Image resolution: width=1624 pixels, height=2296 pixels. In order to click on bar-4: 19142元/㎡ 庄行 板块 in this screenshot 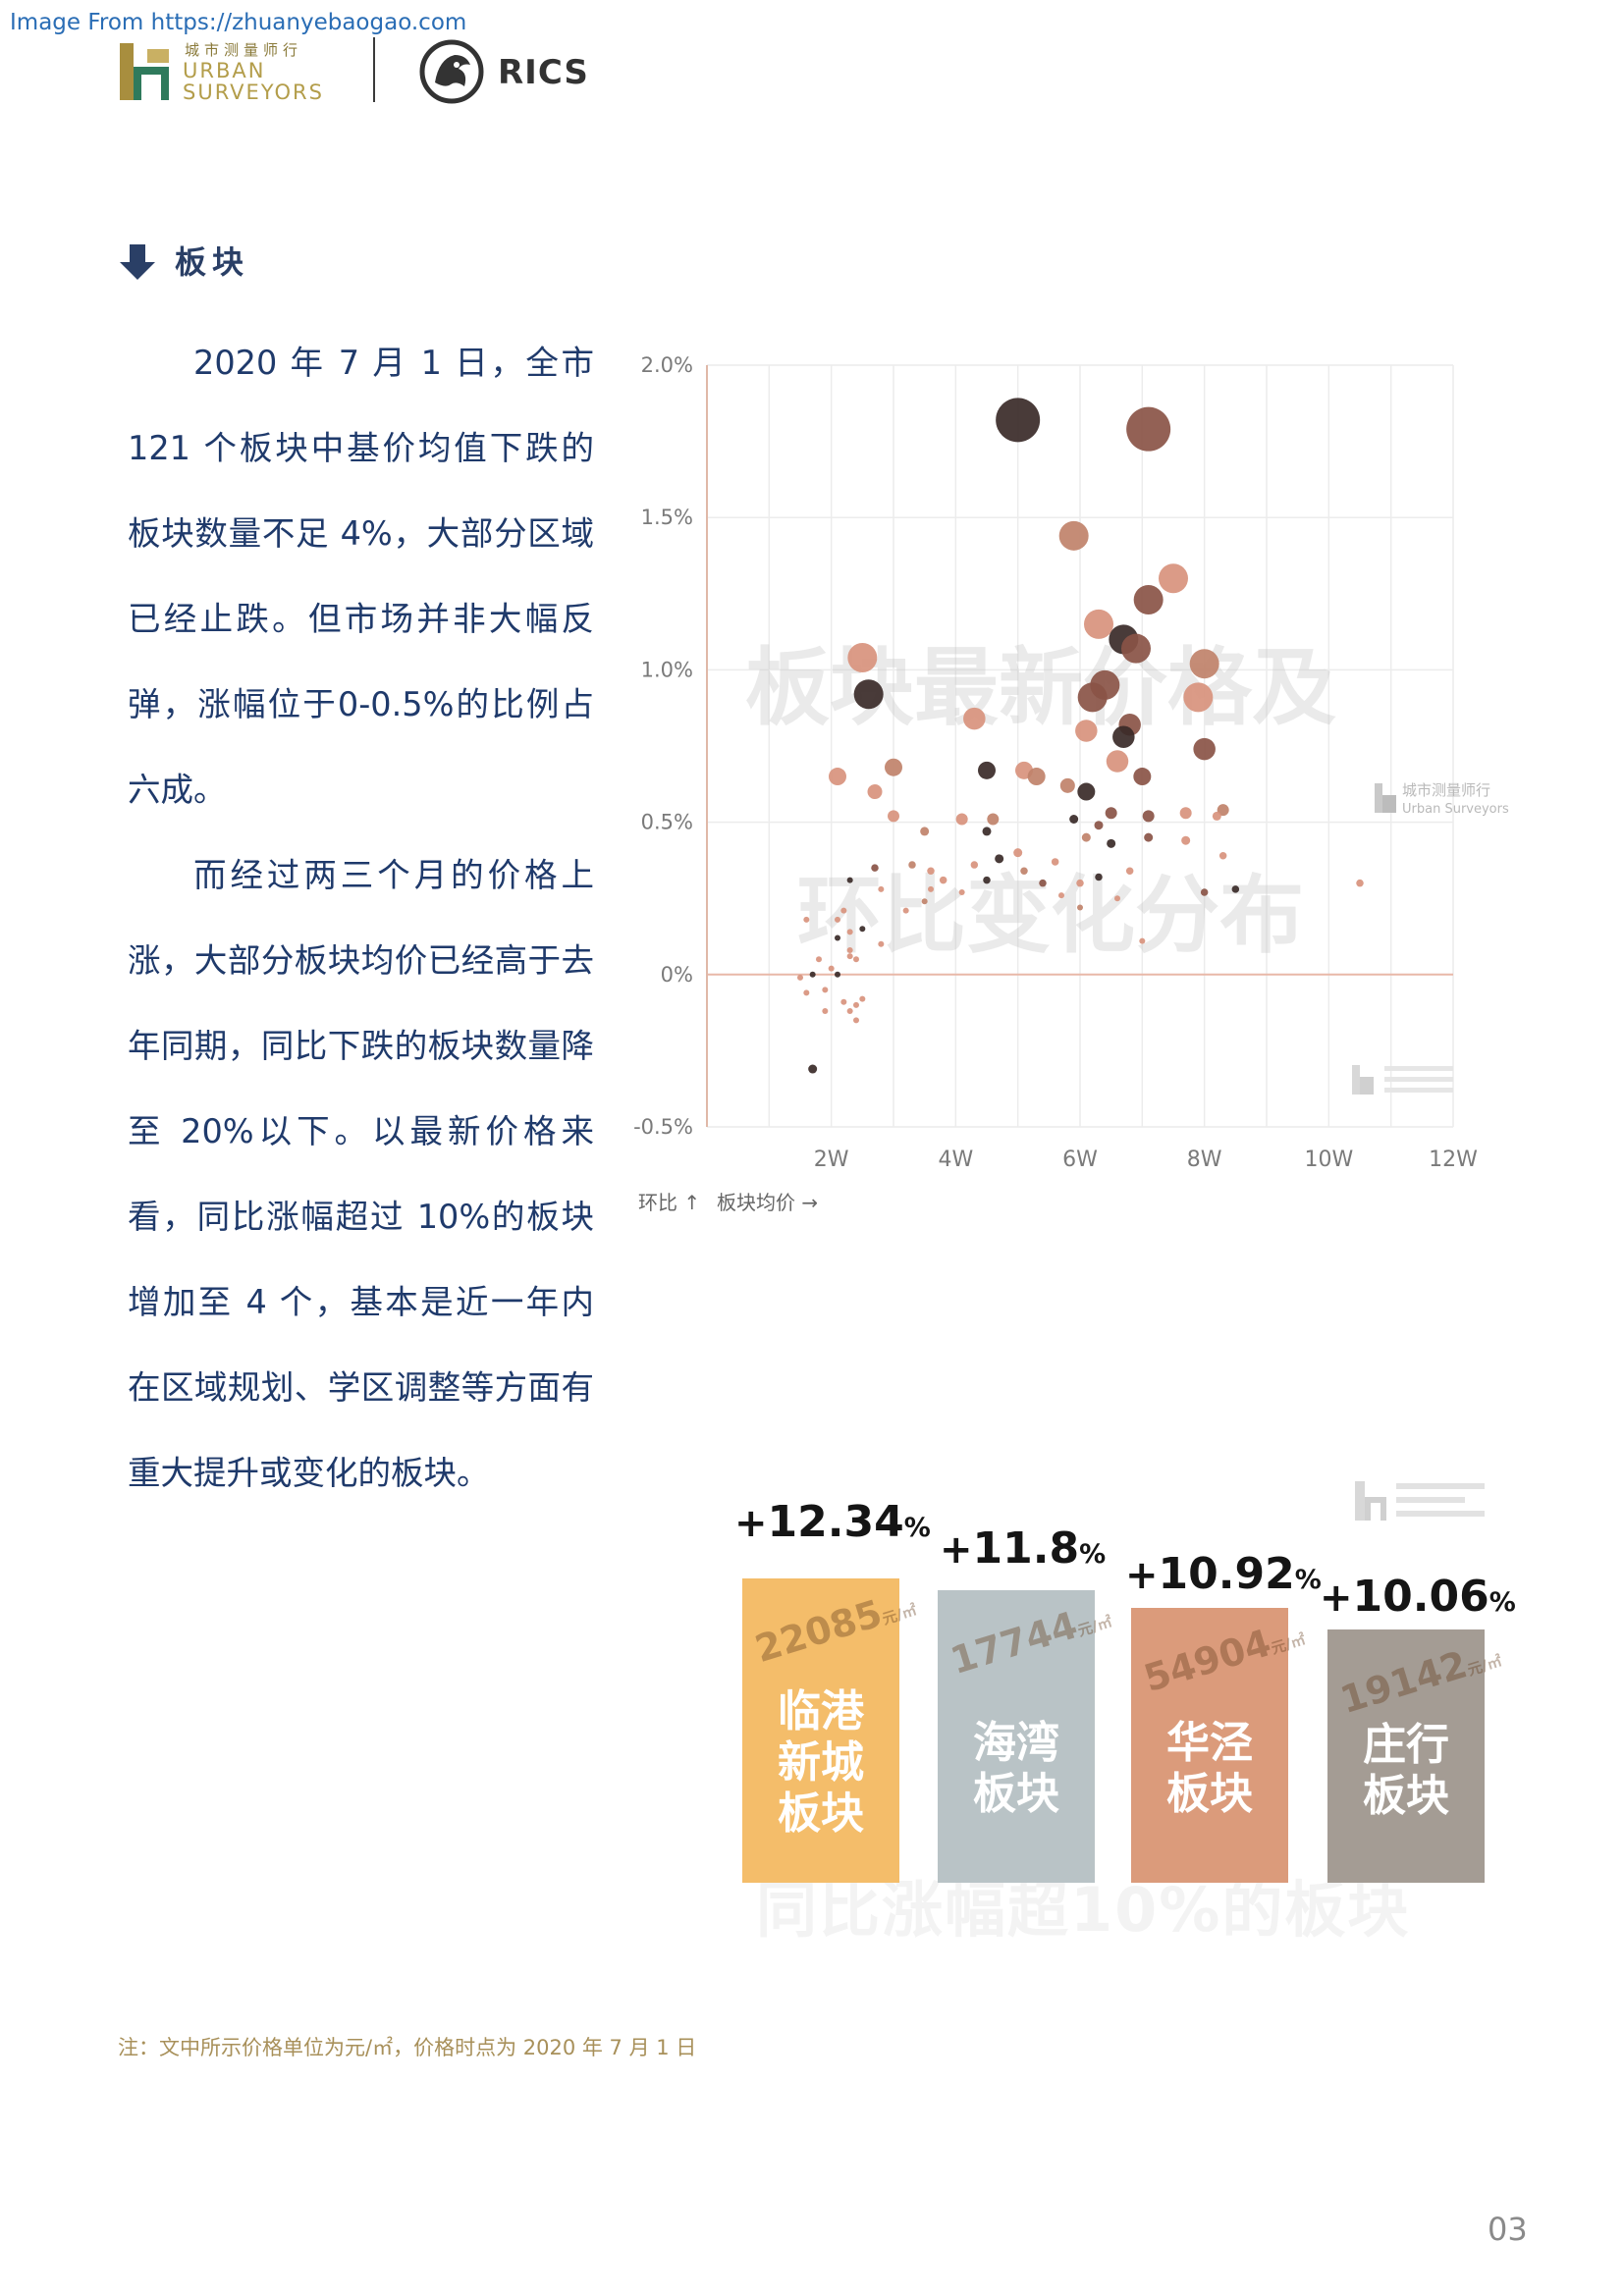, I will do `click(1415, 1756)`.